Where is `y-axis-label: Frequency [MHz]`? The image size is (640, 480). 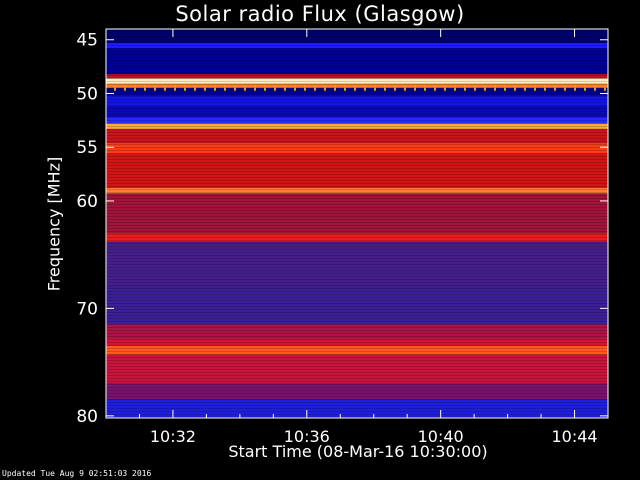
y-axis-label: Frequency [MHz] is located at coordinates (54, 224).